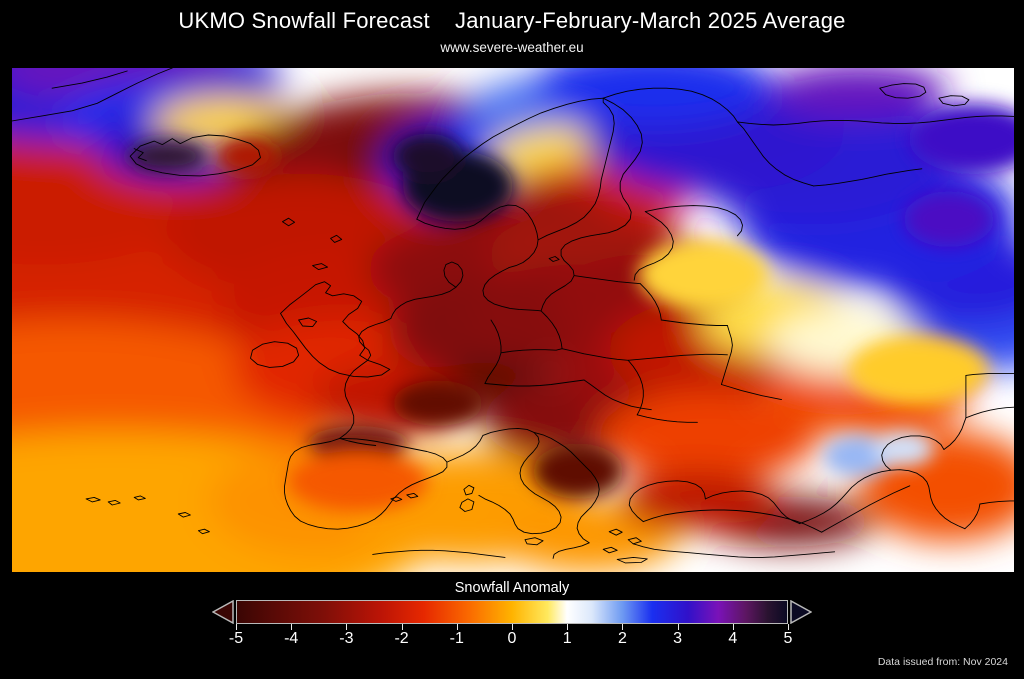  What do you see at coordinates (512, 638) in the screenshot?
I see `colorbar-tick-label: 0` at bounding box center [512, 638].